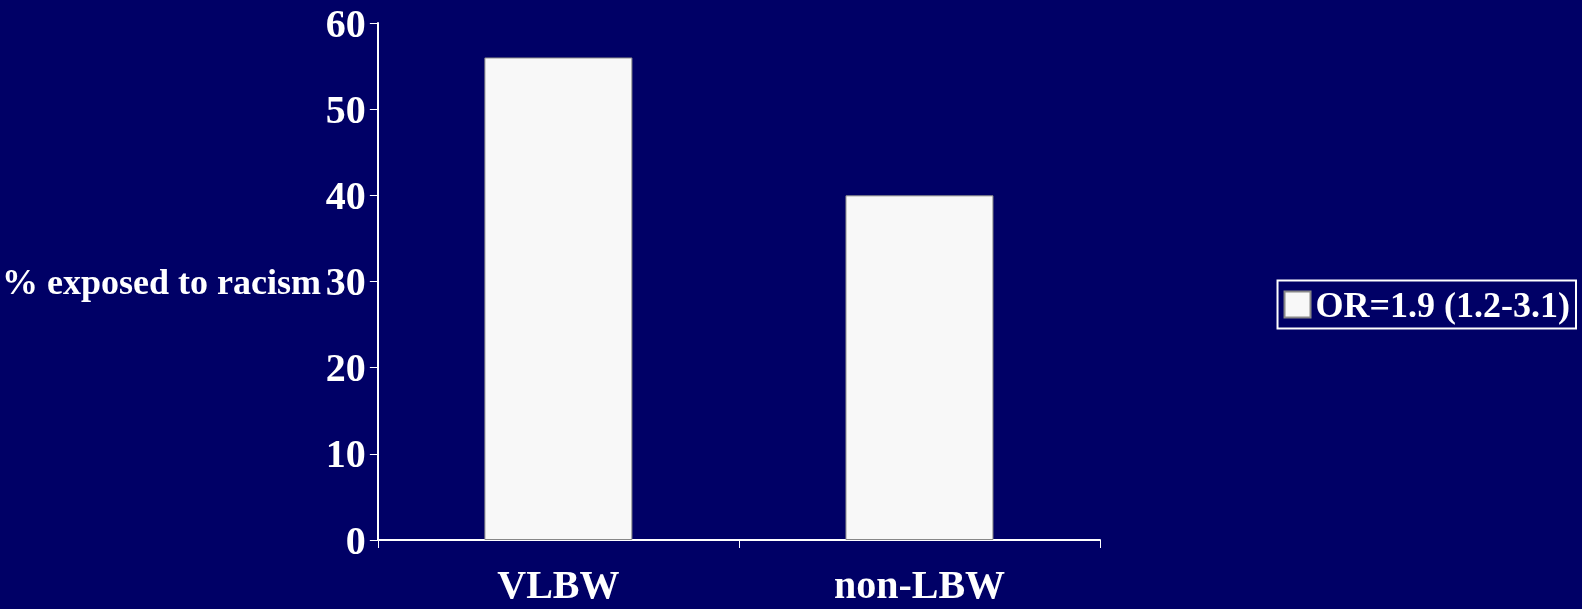 The image size is (1582, 609). I want to click on y-tick-label: 20, so click(345, 368).